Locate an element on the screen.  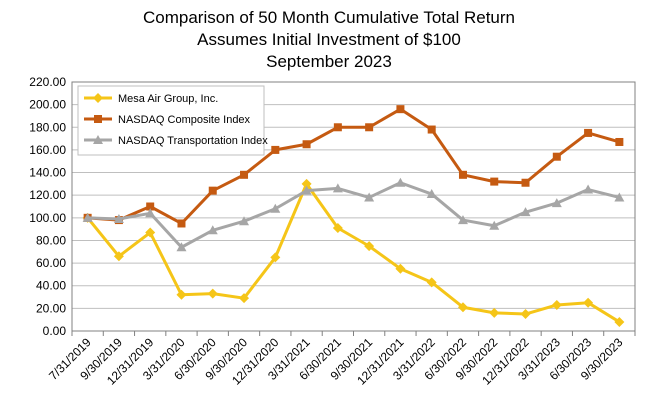
y-tick-label: 80.00 is located at coordinates (51, 240).